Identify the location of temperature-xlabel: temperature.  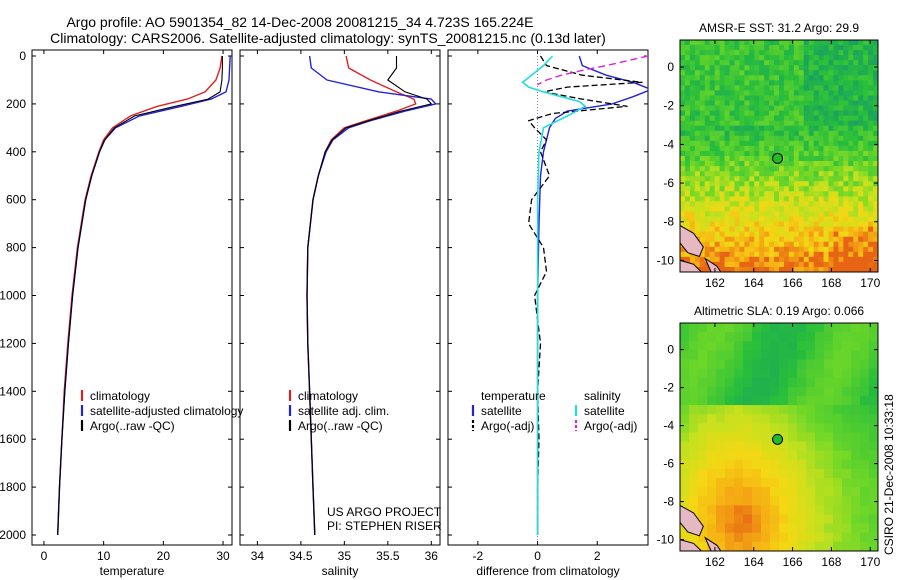
(132, 571).